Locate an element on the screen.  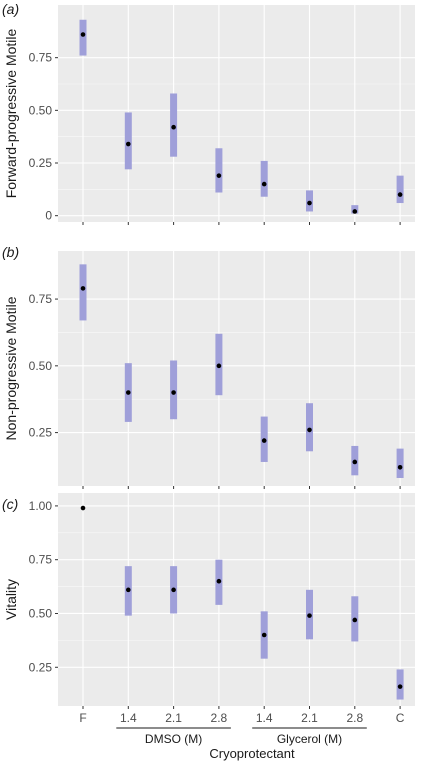
y-axis-title: Forward-progressive Motile is located at coordinates (11, 113).